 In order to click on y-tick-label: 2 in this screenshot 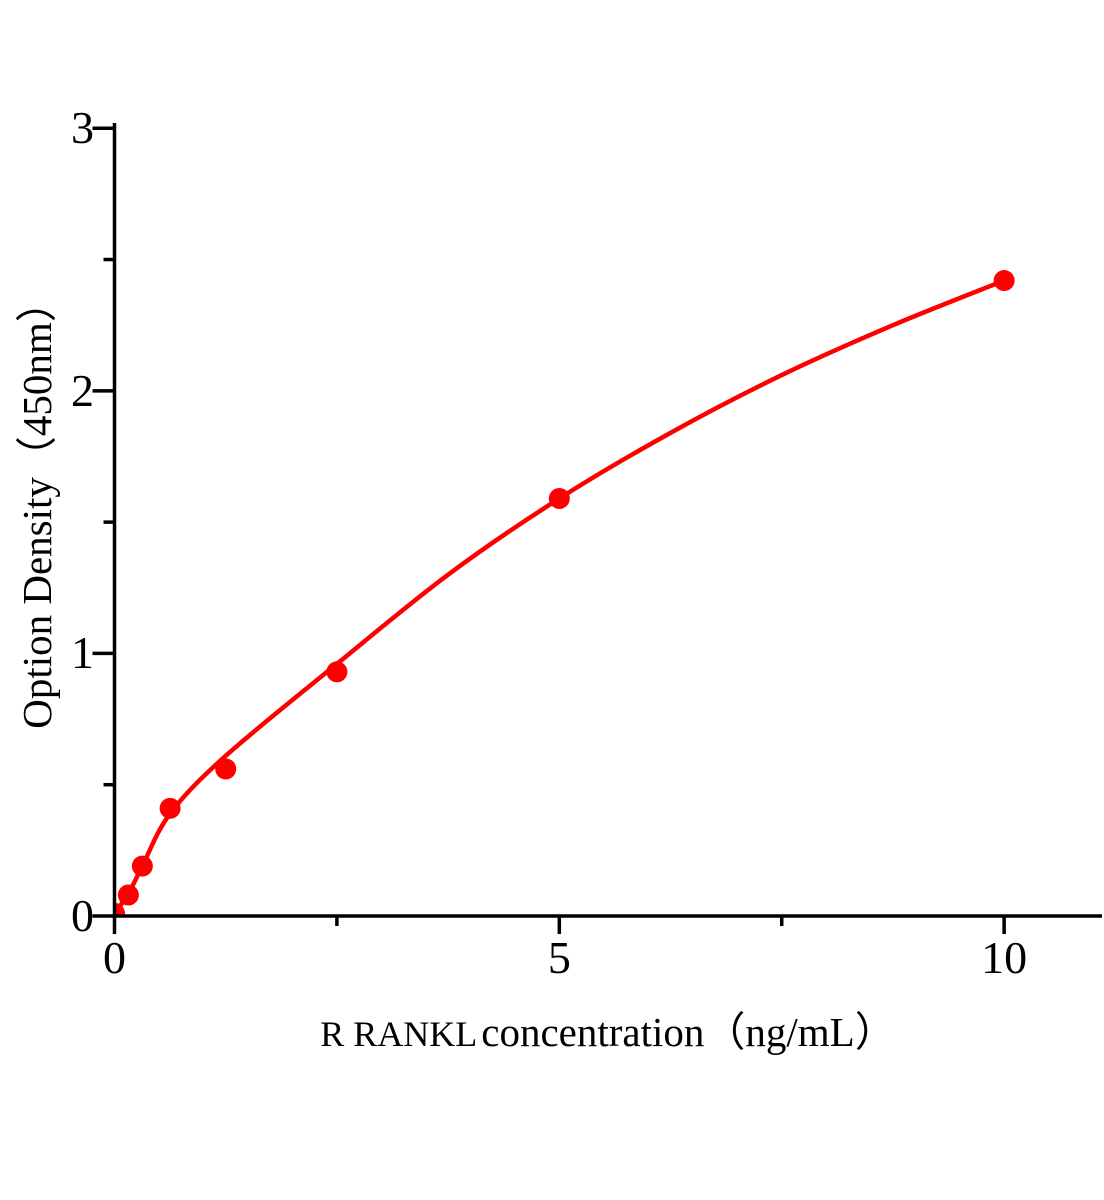, I will do `click(82, 390)`.